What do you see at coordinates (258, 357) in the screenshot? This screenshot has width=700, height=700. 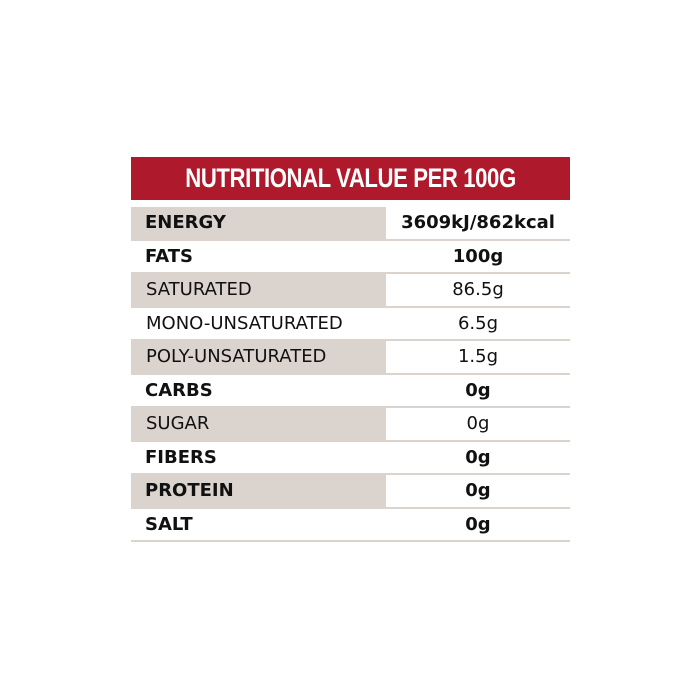 I see `nutrient-label: POLY-UNSATURATED` at bounding box center [258, 357].